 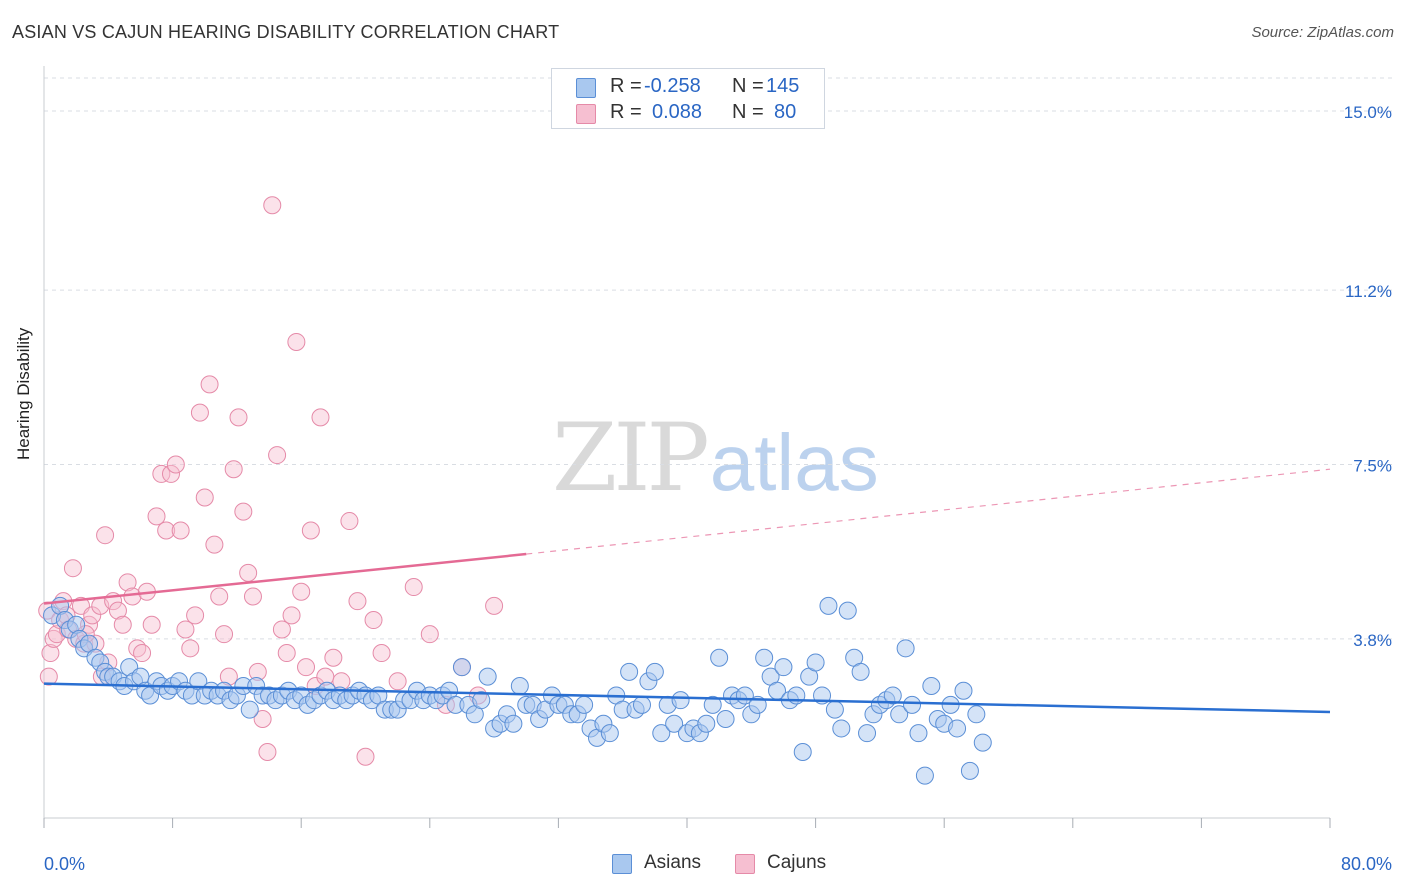 I want to click on n-value: 80, so click(x=785, y=112).